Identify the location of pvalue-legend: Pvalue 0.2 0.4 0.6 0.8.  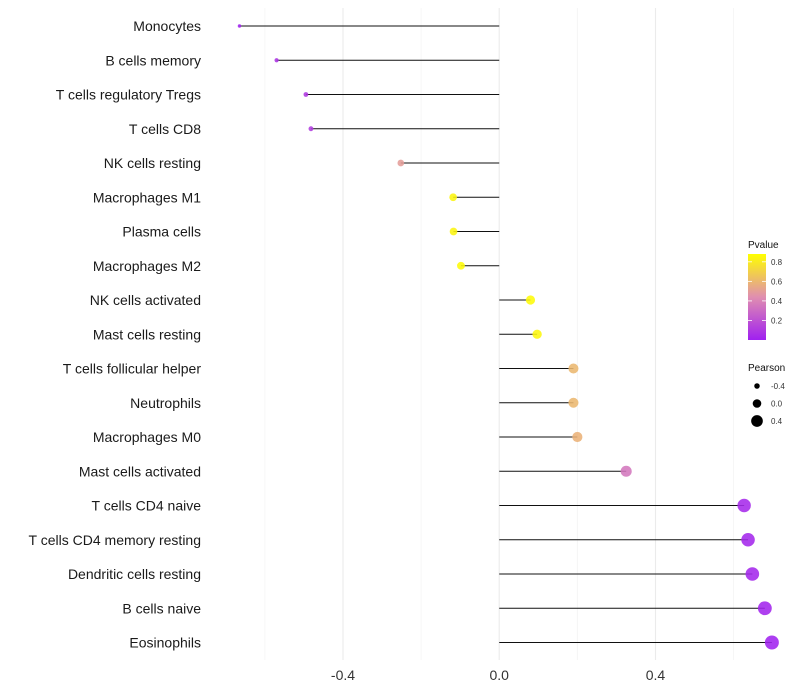
(765, 290).